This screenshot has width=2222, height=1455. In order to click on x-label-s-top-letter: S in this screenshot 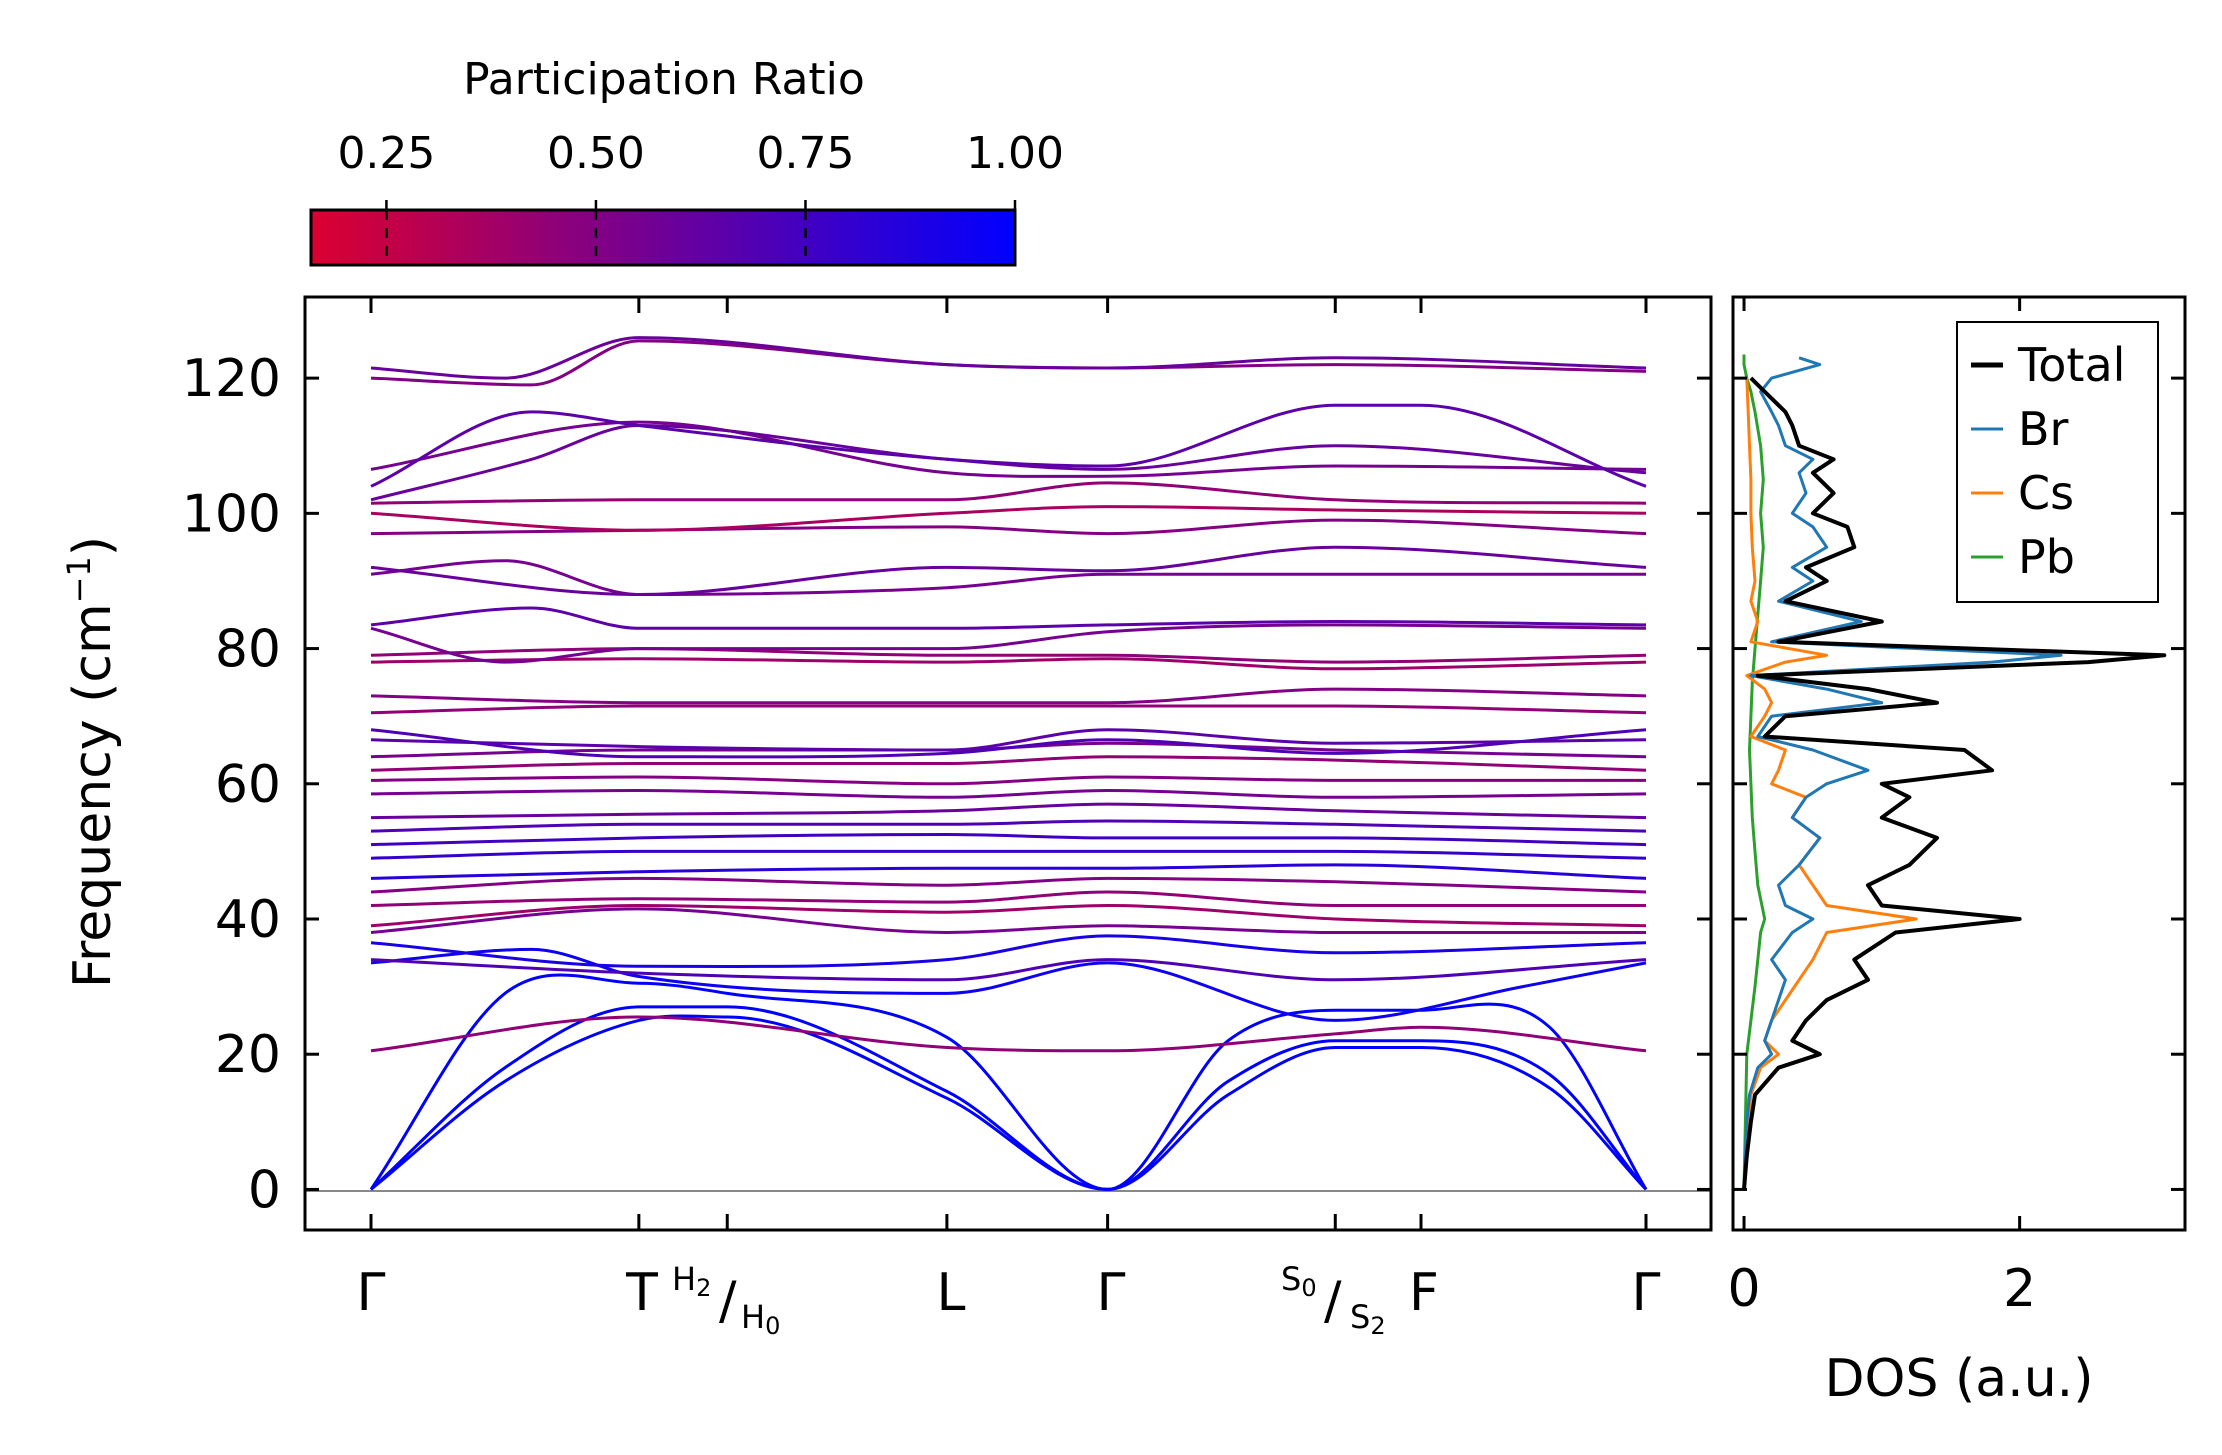, I will do `click(1291, 1279)`.